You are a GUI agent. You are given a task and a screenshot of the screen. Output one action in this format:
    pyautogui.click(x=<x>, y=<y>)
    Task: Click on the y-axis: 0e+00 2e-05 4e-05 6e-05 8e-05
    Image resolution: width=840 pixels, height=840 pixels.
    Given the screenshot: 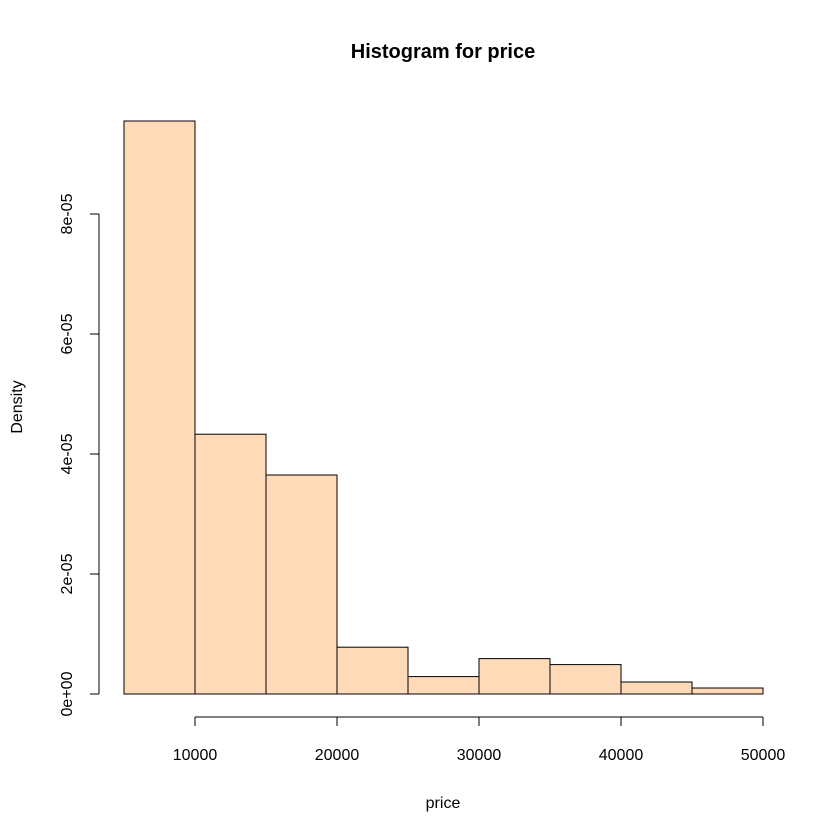 What is the action you would take?
    pyautogui.click(x=79, y=454)
    